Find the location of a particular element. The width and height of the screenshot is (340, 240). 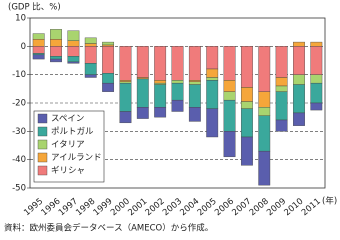

y-tick-label: -30 is located at coordinates (19, 132).